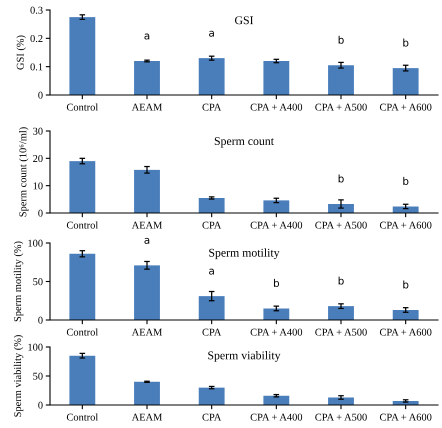 The width and height of the screenshot is (442, 428). I want to click on y-axis-title: Sperm count (10⁶/ml), so click(23, 172).